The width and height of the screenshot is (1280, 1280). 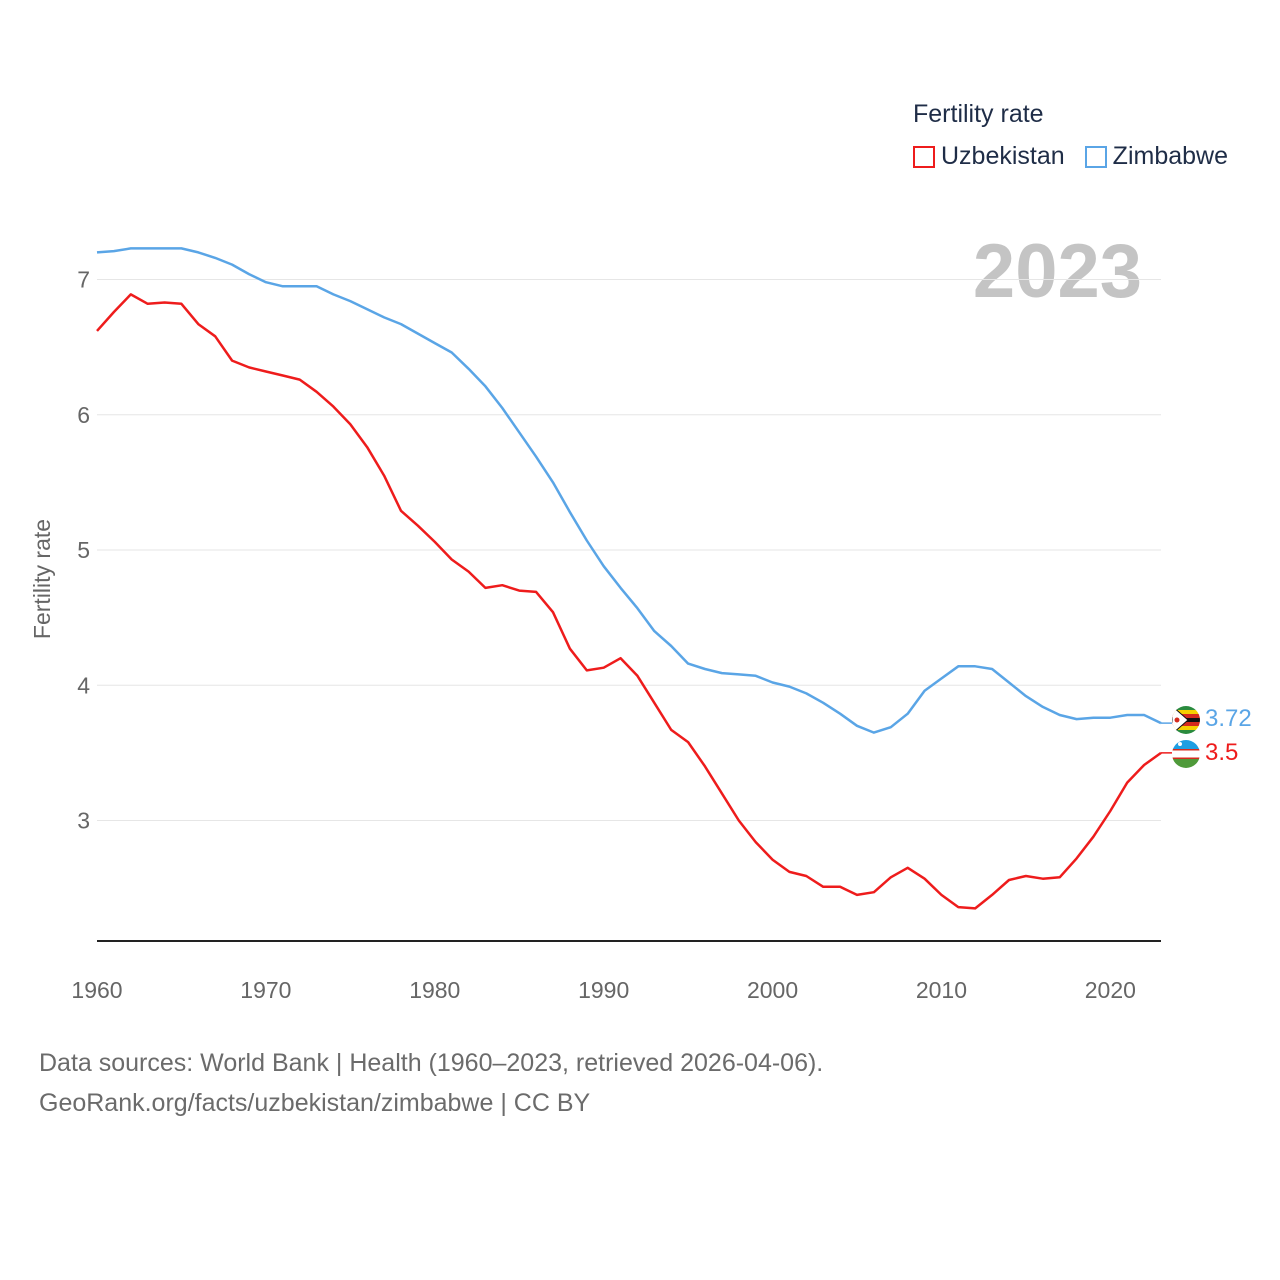 I want to click on uzbekistan-flag-icon, so click(x=1186, y=754).